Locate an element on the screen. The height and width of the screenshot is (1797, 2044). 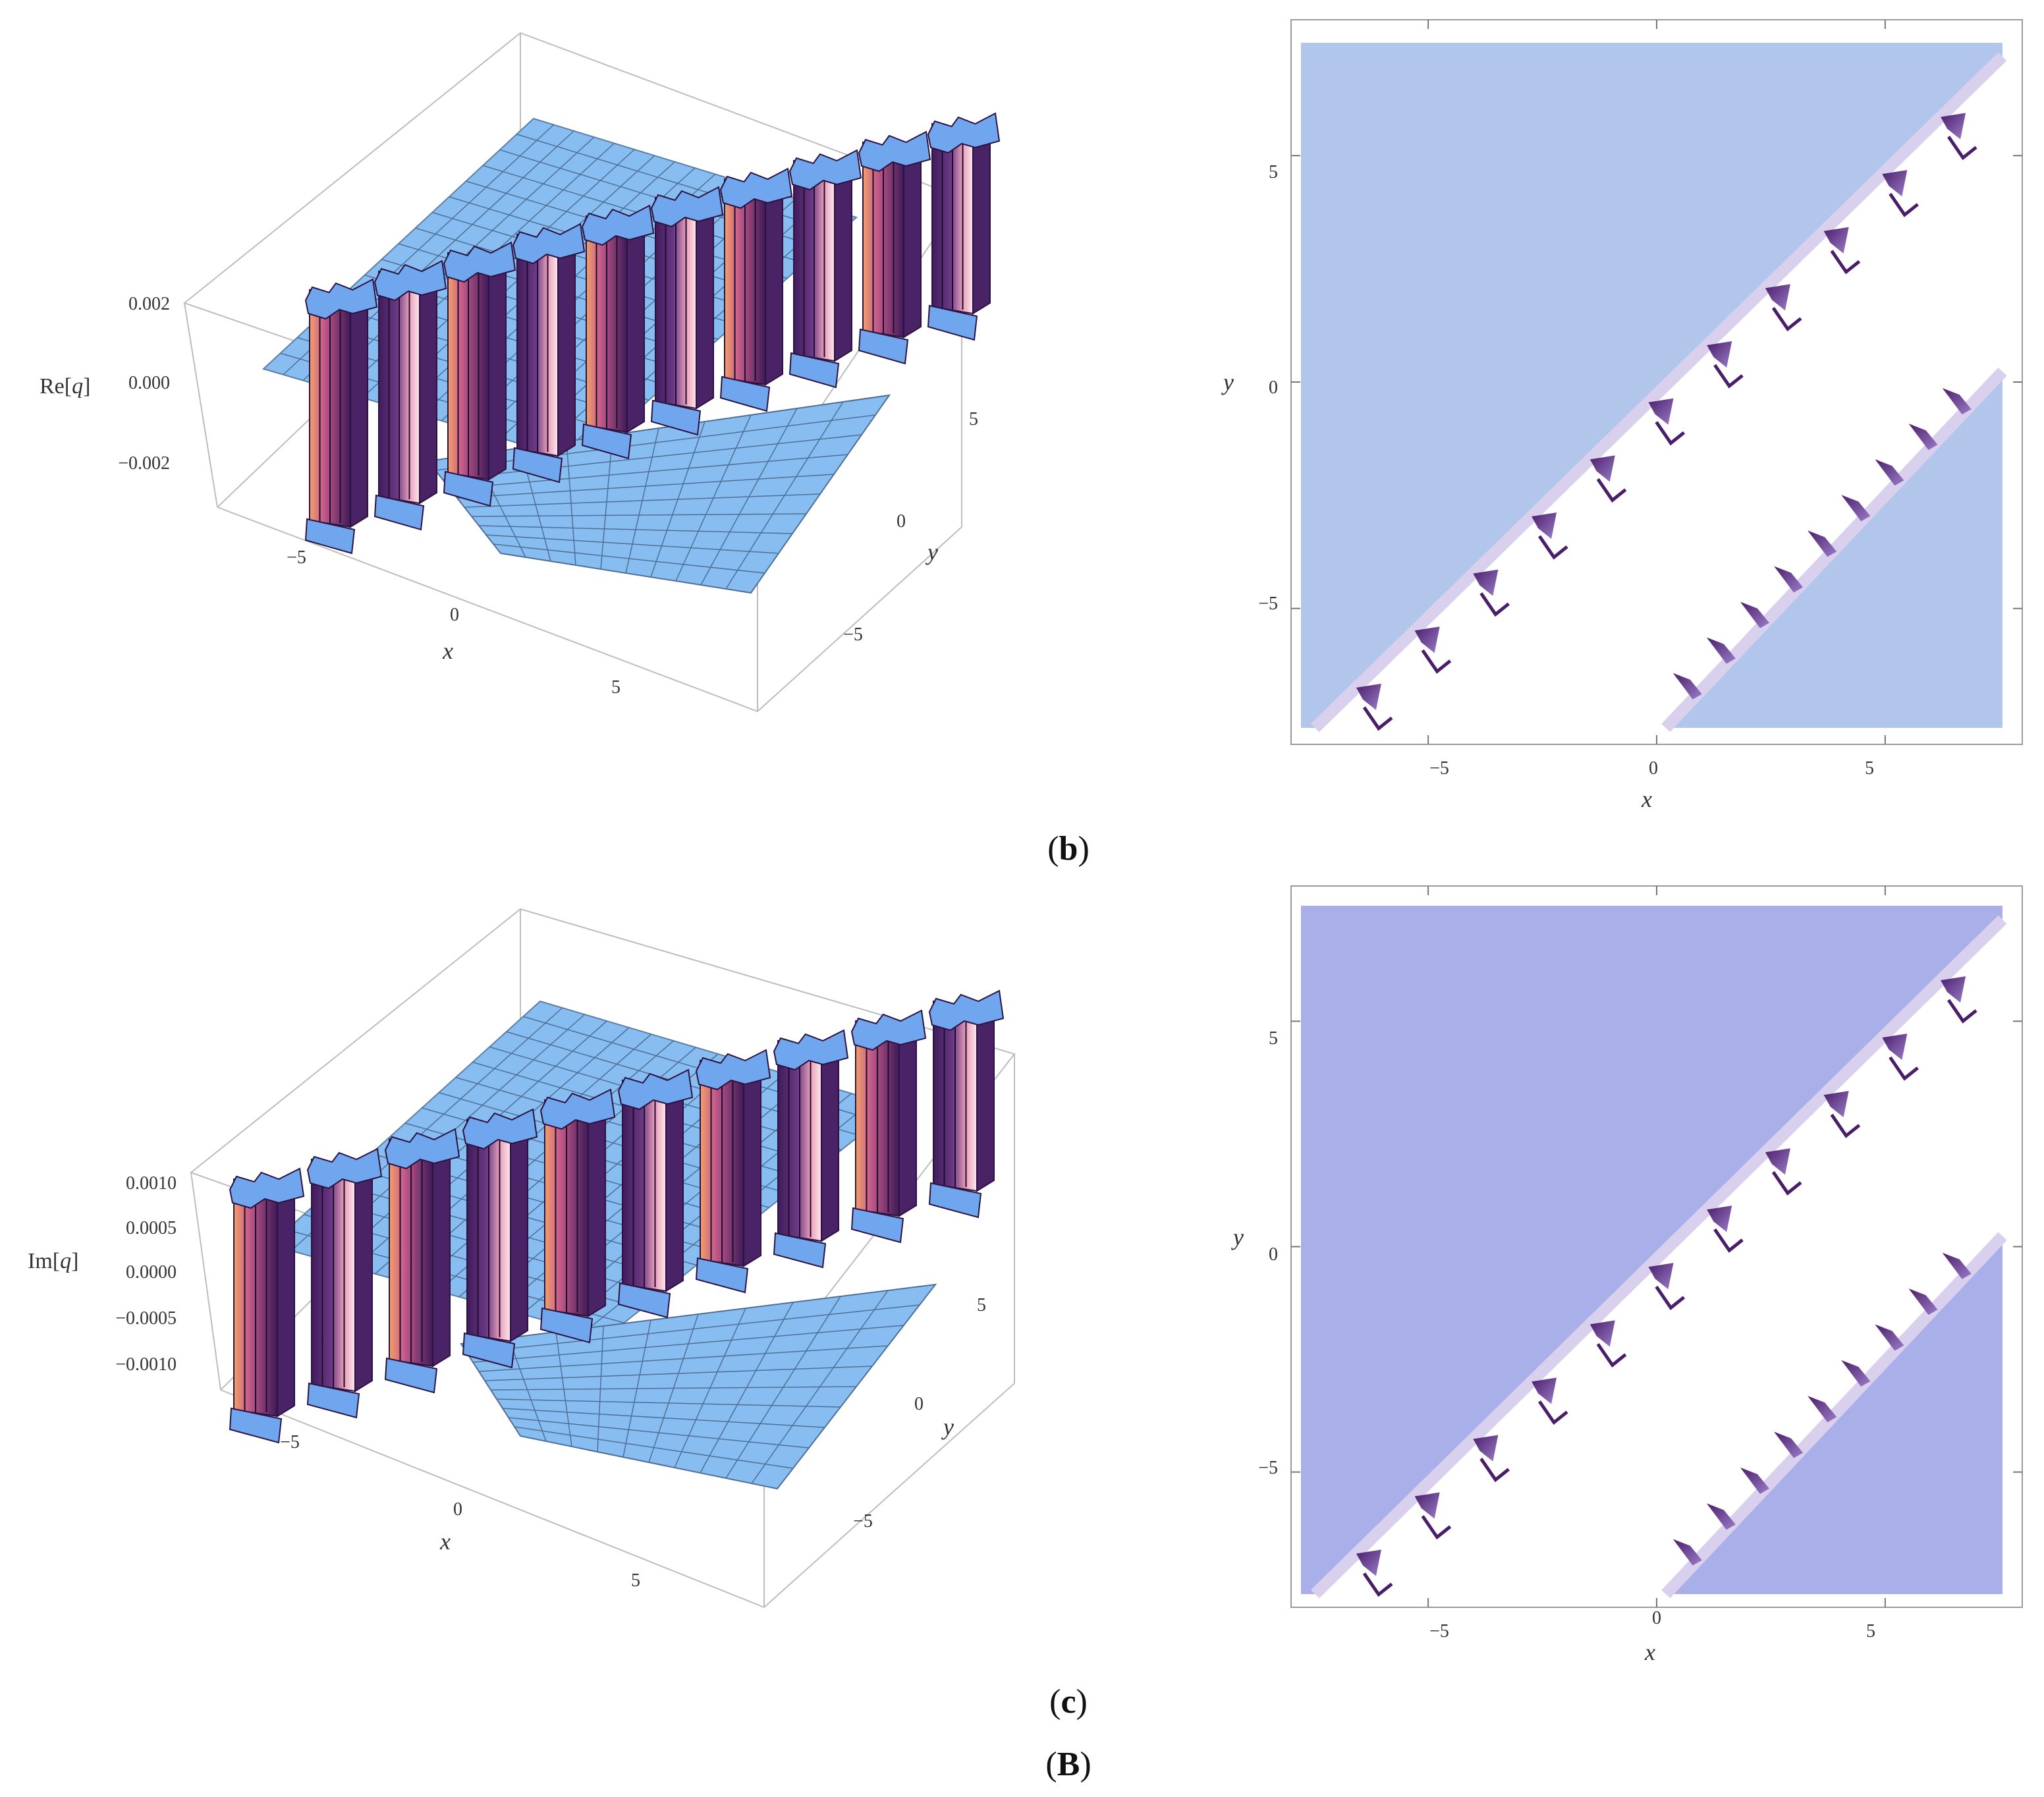
density-plot-re is located at coordinates (1656, 382).